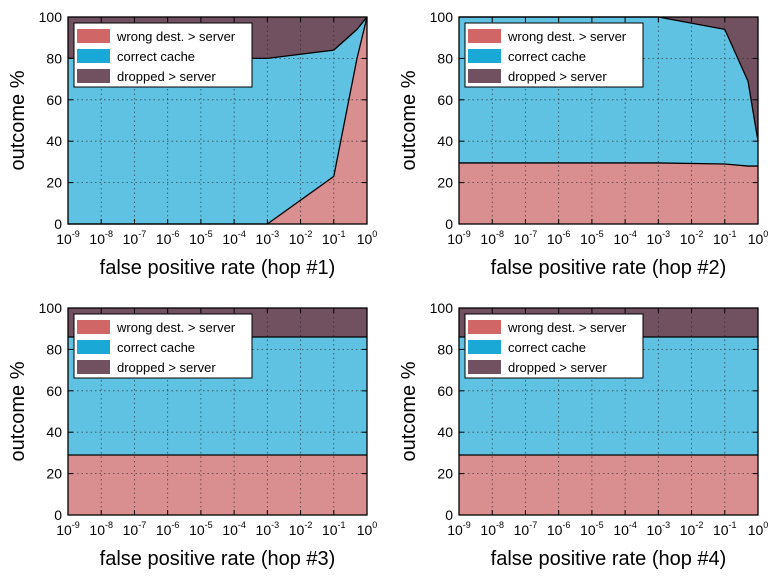 The height and width of the screenshot is (579, 781). I want to click on x-axis-title: false positive rate (hop #3), so click(218, 559).